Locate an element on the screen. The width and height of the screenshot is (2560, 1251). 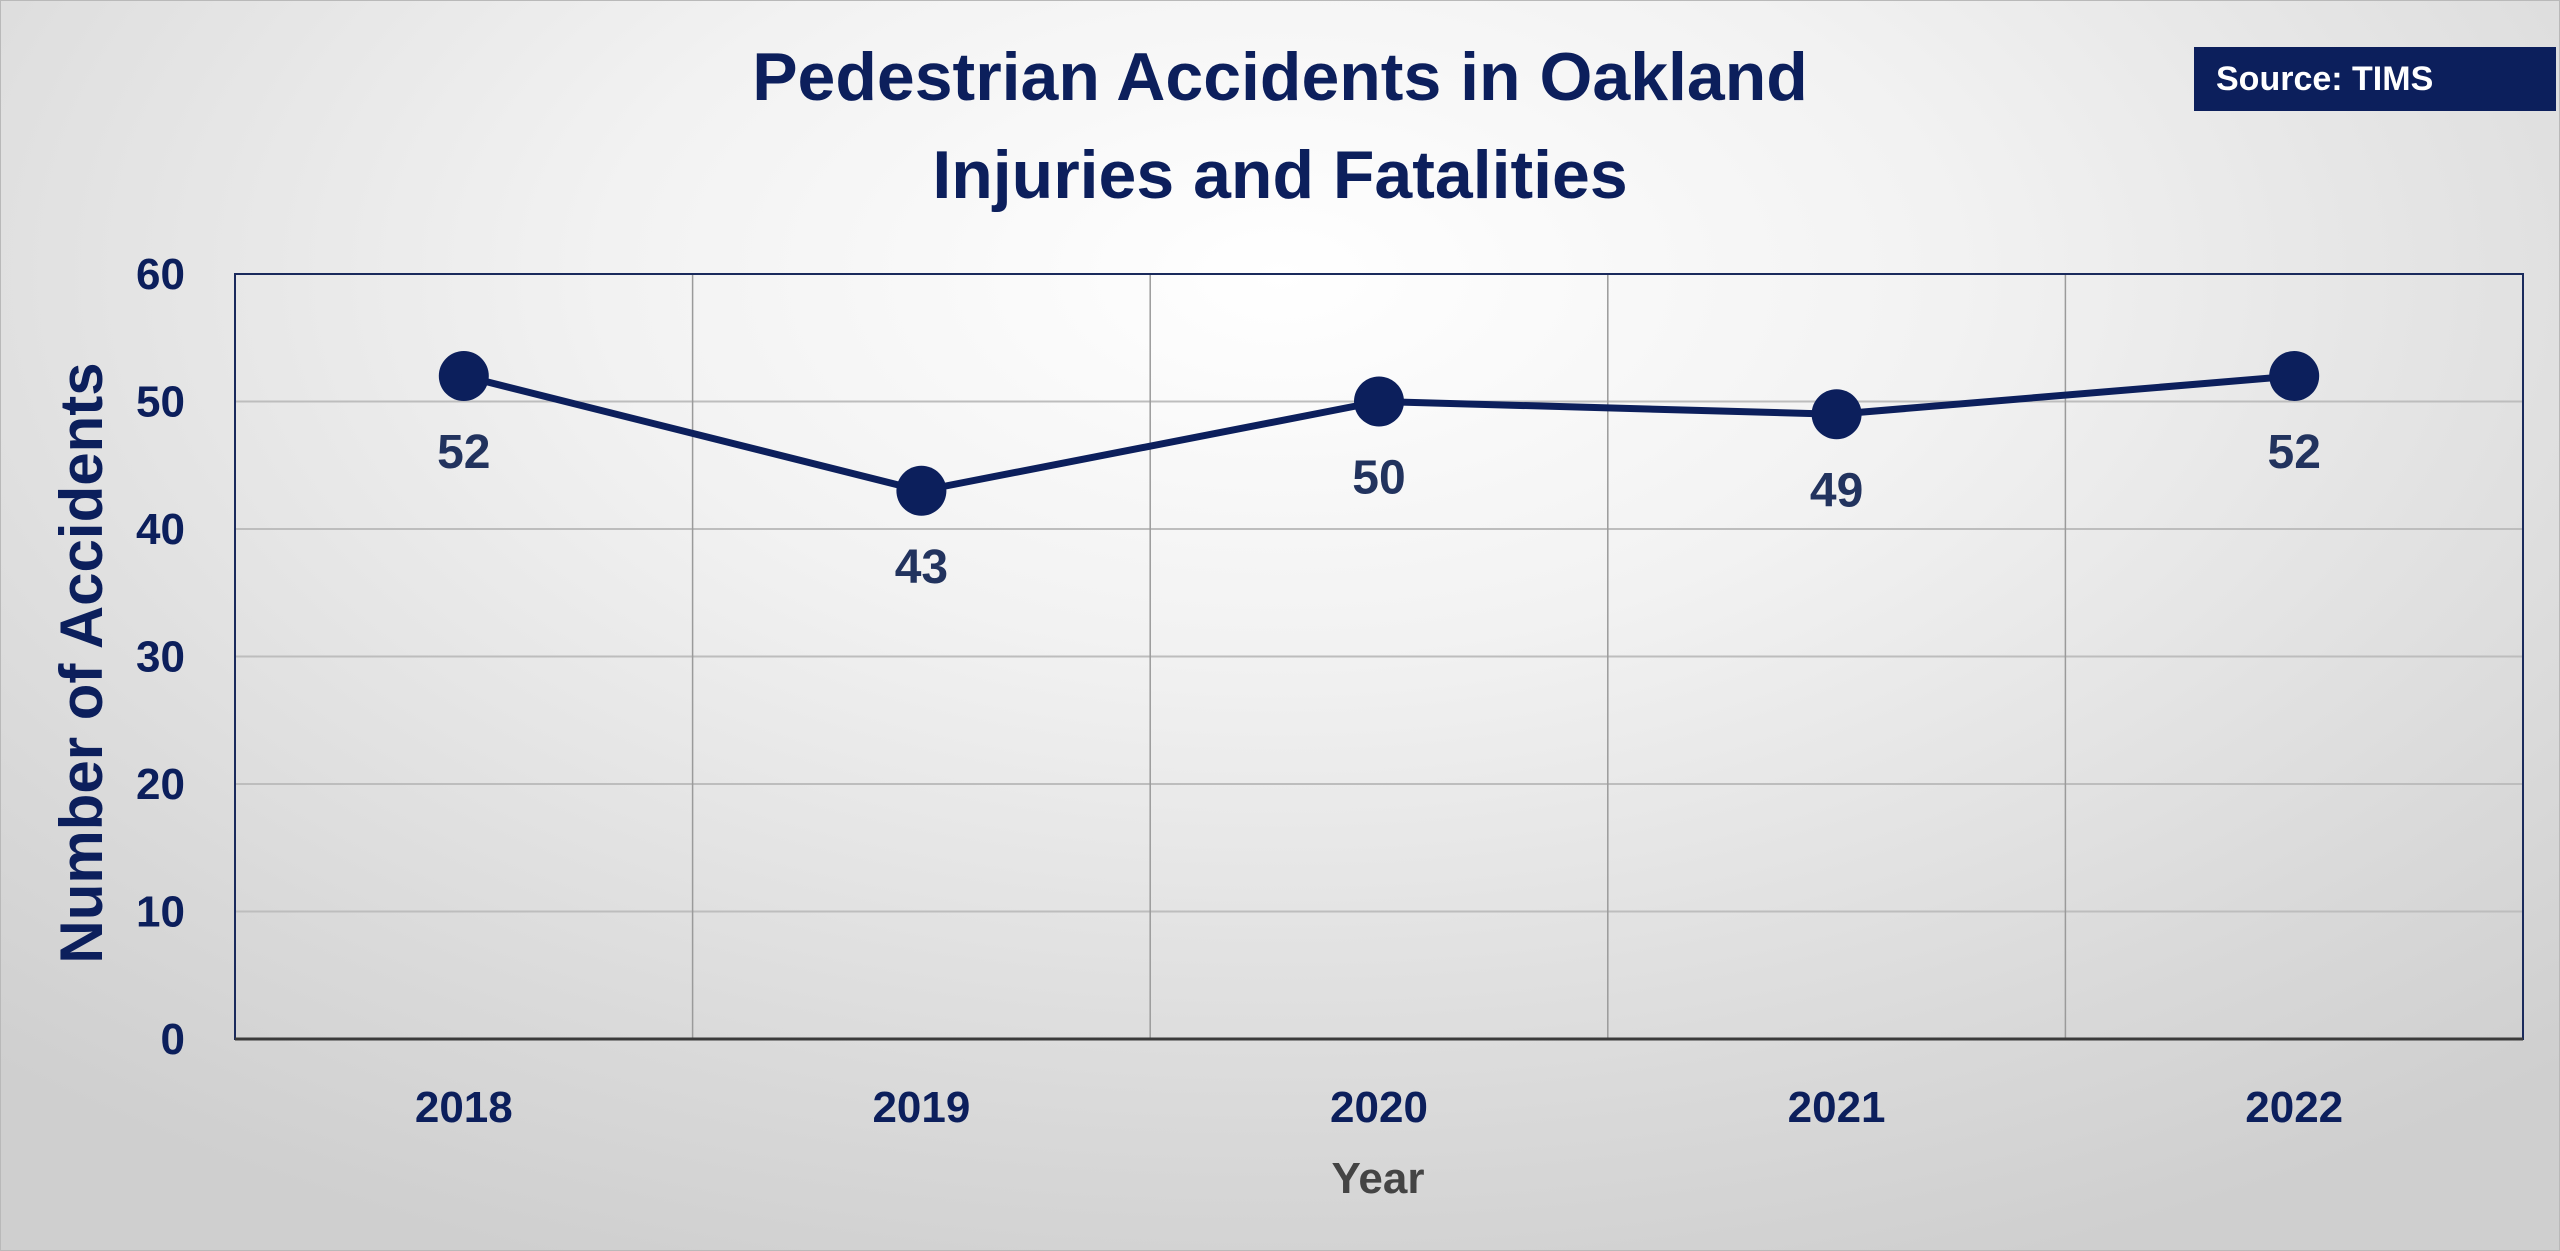
y-tick-label: 30 is located at coordinates (160, 657).